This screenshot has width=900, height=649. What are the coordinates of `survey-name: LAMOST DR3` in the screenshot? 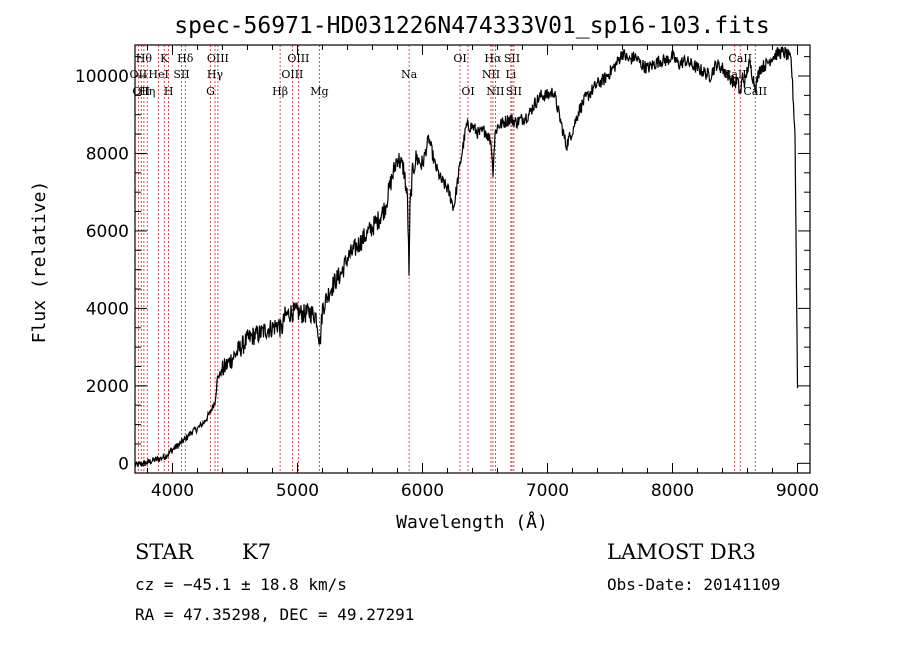 It's located at (681, 552).